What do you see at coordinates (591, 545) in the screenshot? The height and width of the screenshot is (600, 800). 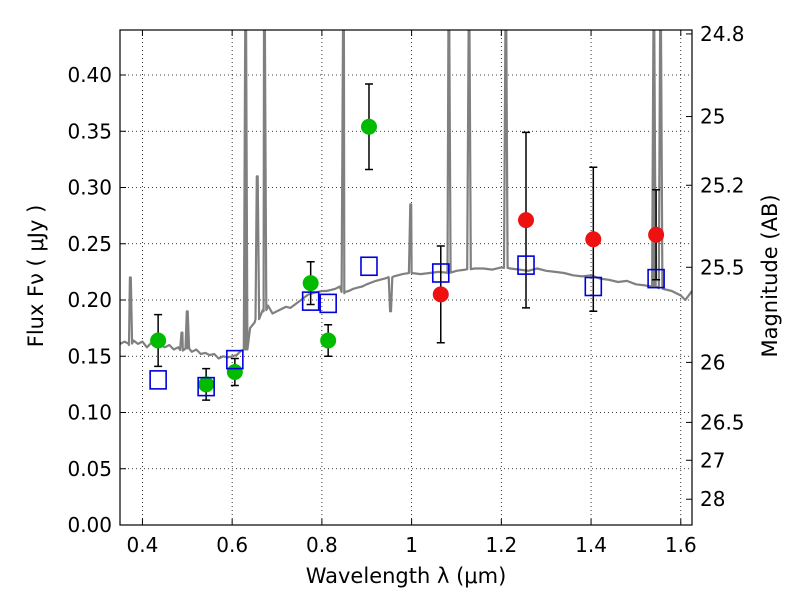 I see `x-tick-label: 1.4` at bounding box center [591, 545].